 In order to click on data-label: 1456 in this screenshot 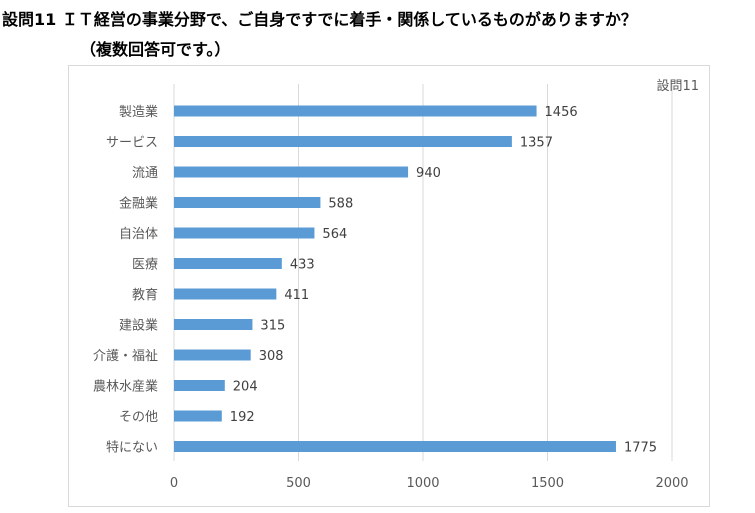, I will do `click(561, 112)`.